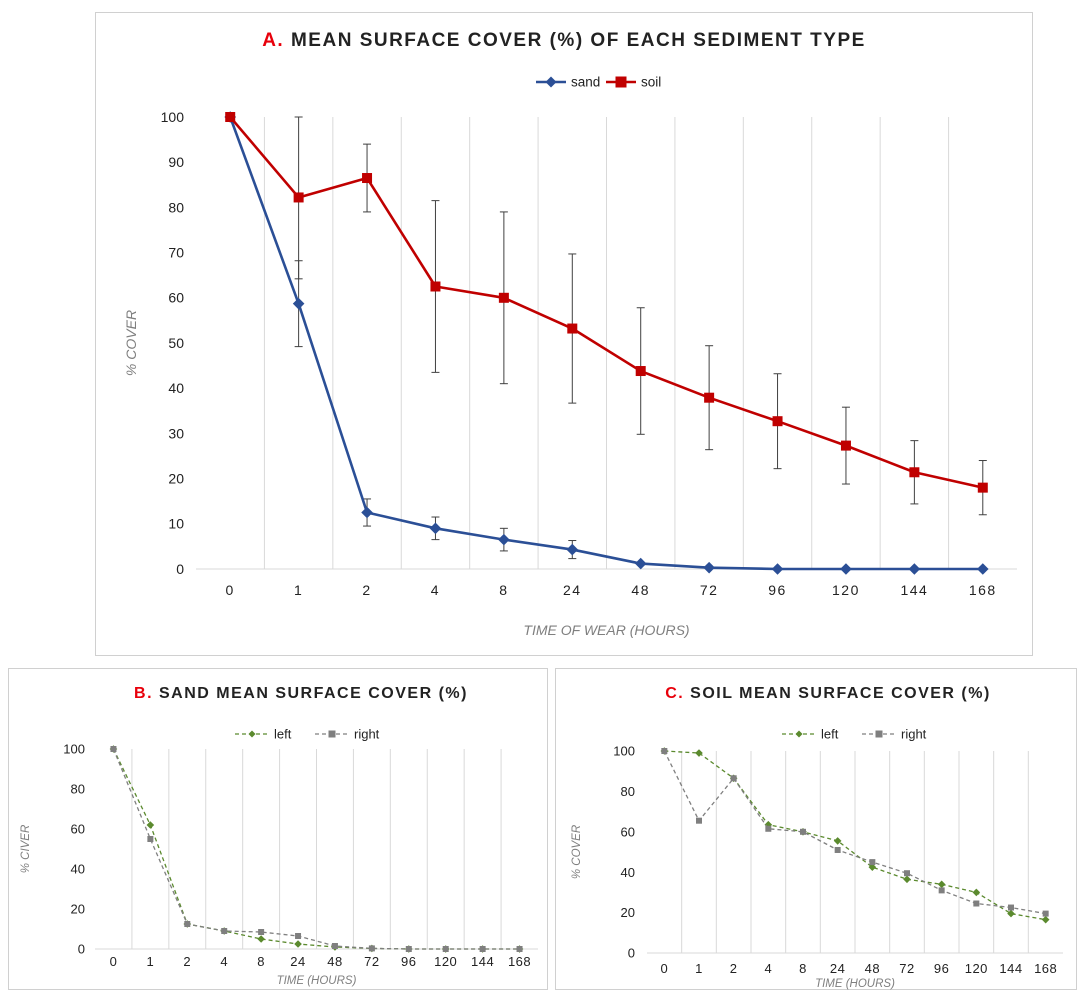 The height and width of the screenshot is (994, 1080). Describe the element at coordinates (176, 479) in the screenshot. I see `y-tick-label: 20` at that location.